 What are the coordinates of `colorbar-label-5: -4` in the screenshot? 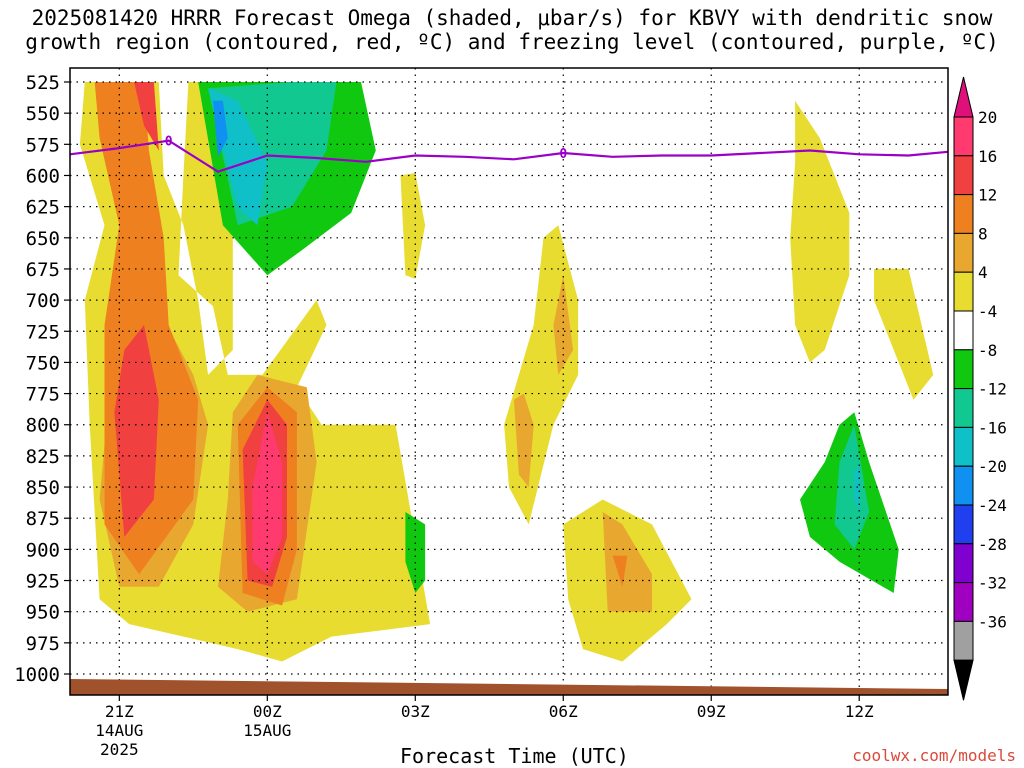 It's located at (987, 311).